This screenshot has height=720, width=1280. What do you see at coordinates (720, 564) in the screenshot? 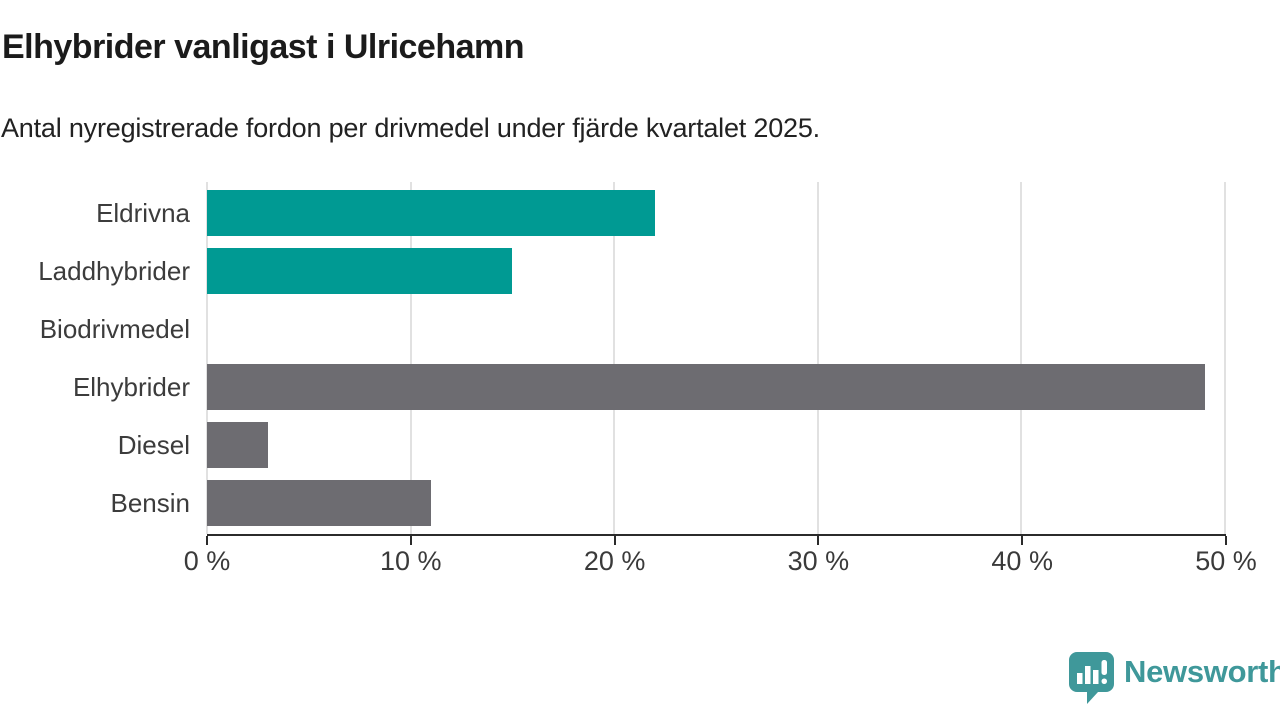
I see `x-axis: 0 % 10 % 20 % 30 % 40 % 50 %` at bounding box center [720, 564].